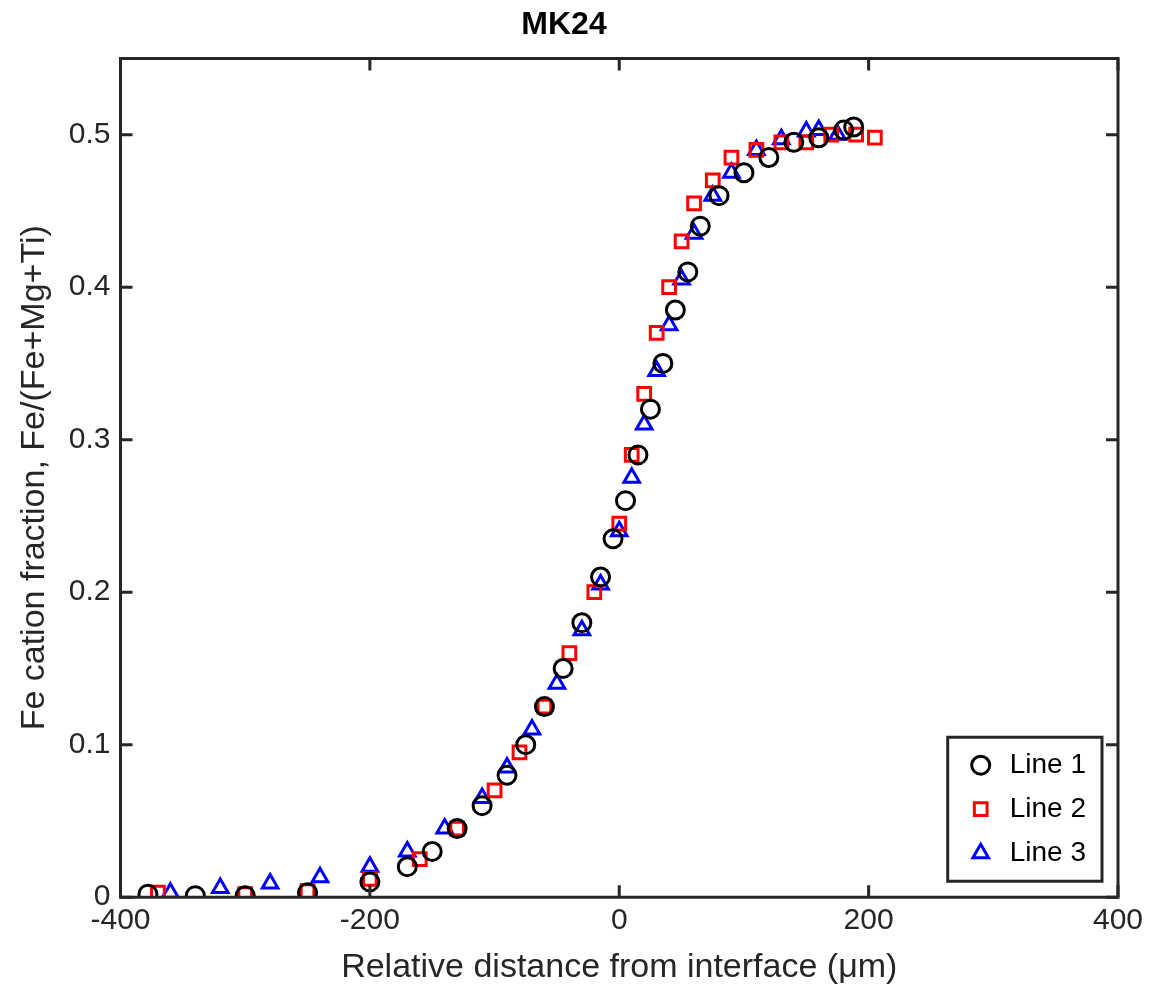 This screenshot has height=998, width=1162. Describe the element at coordinates (564, 23) in the screenshot. I see `chart-title: MK24` at that location.